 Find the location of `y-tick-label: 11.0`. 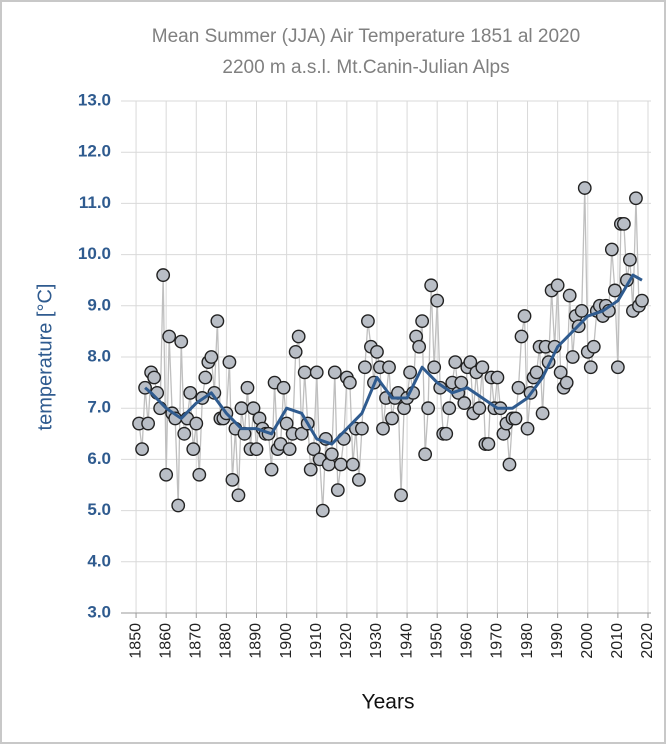

y-tick-label: 11.0 is located at coordinates (95, 202).